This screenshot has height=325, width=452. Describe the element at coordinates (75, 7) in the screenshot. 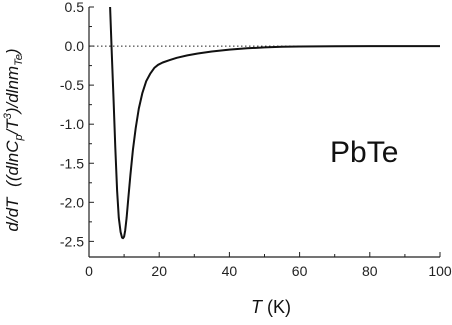

I see `y-tick-label: 0.5` at that location.